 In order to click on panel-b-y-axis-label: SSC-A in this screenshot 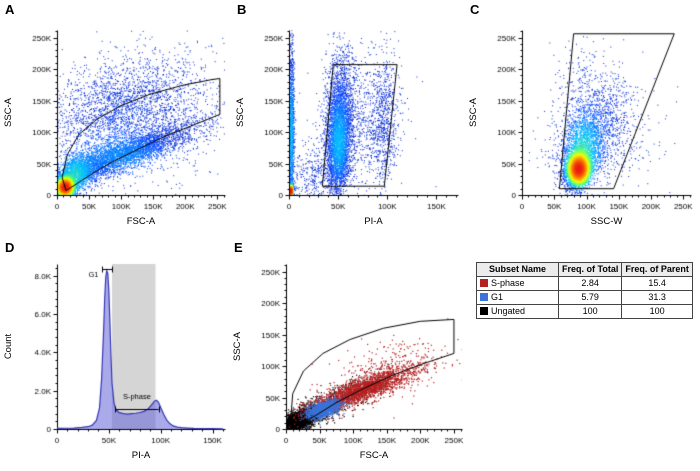, I will do `click(241, 112)`.